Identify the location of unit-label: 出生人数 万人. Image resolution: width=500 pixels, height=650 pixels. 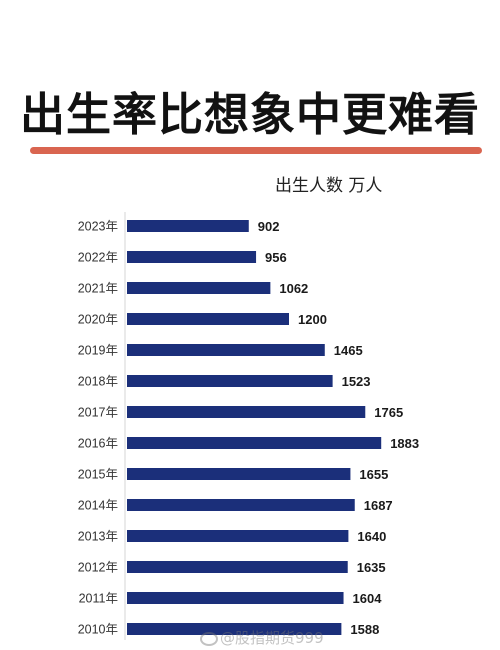
(329, 186).